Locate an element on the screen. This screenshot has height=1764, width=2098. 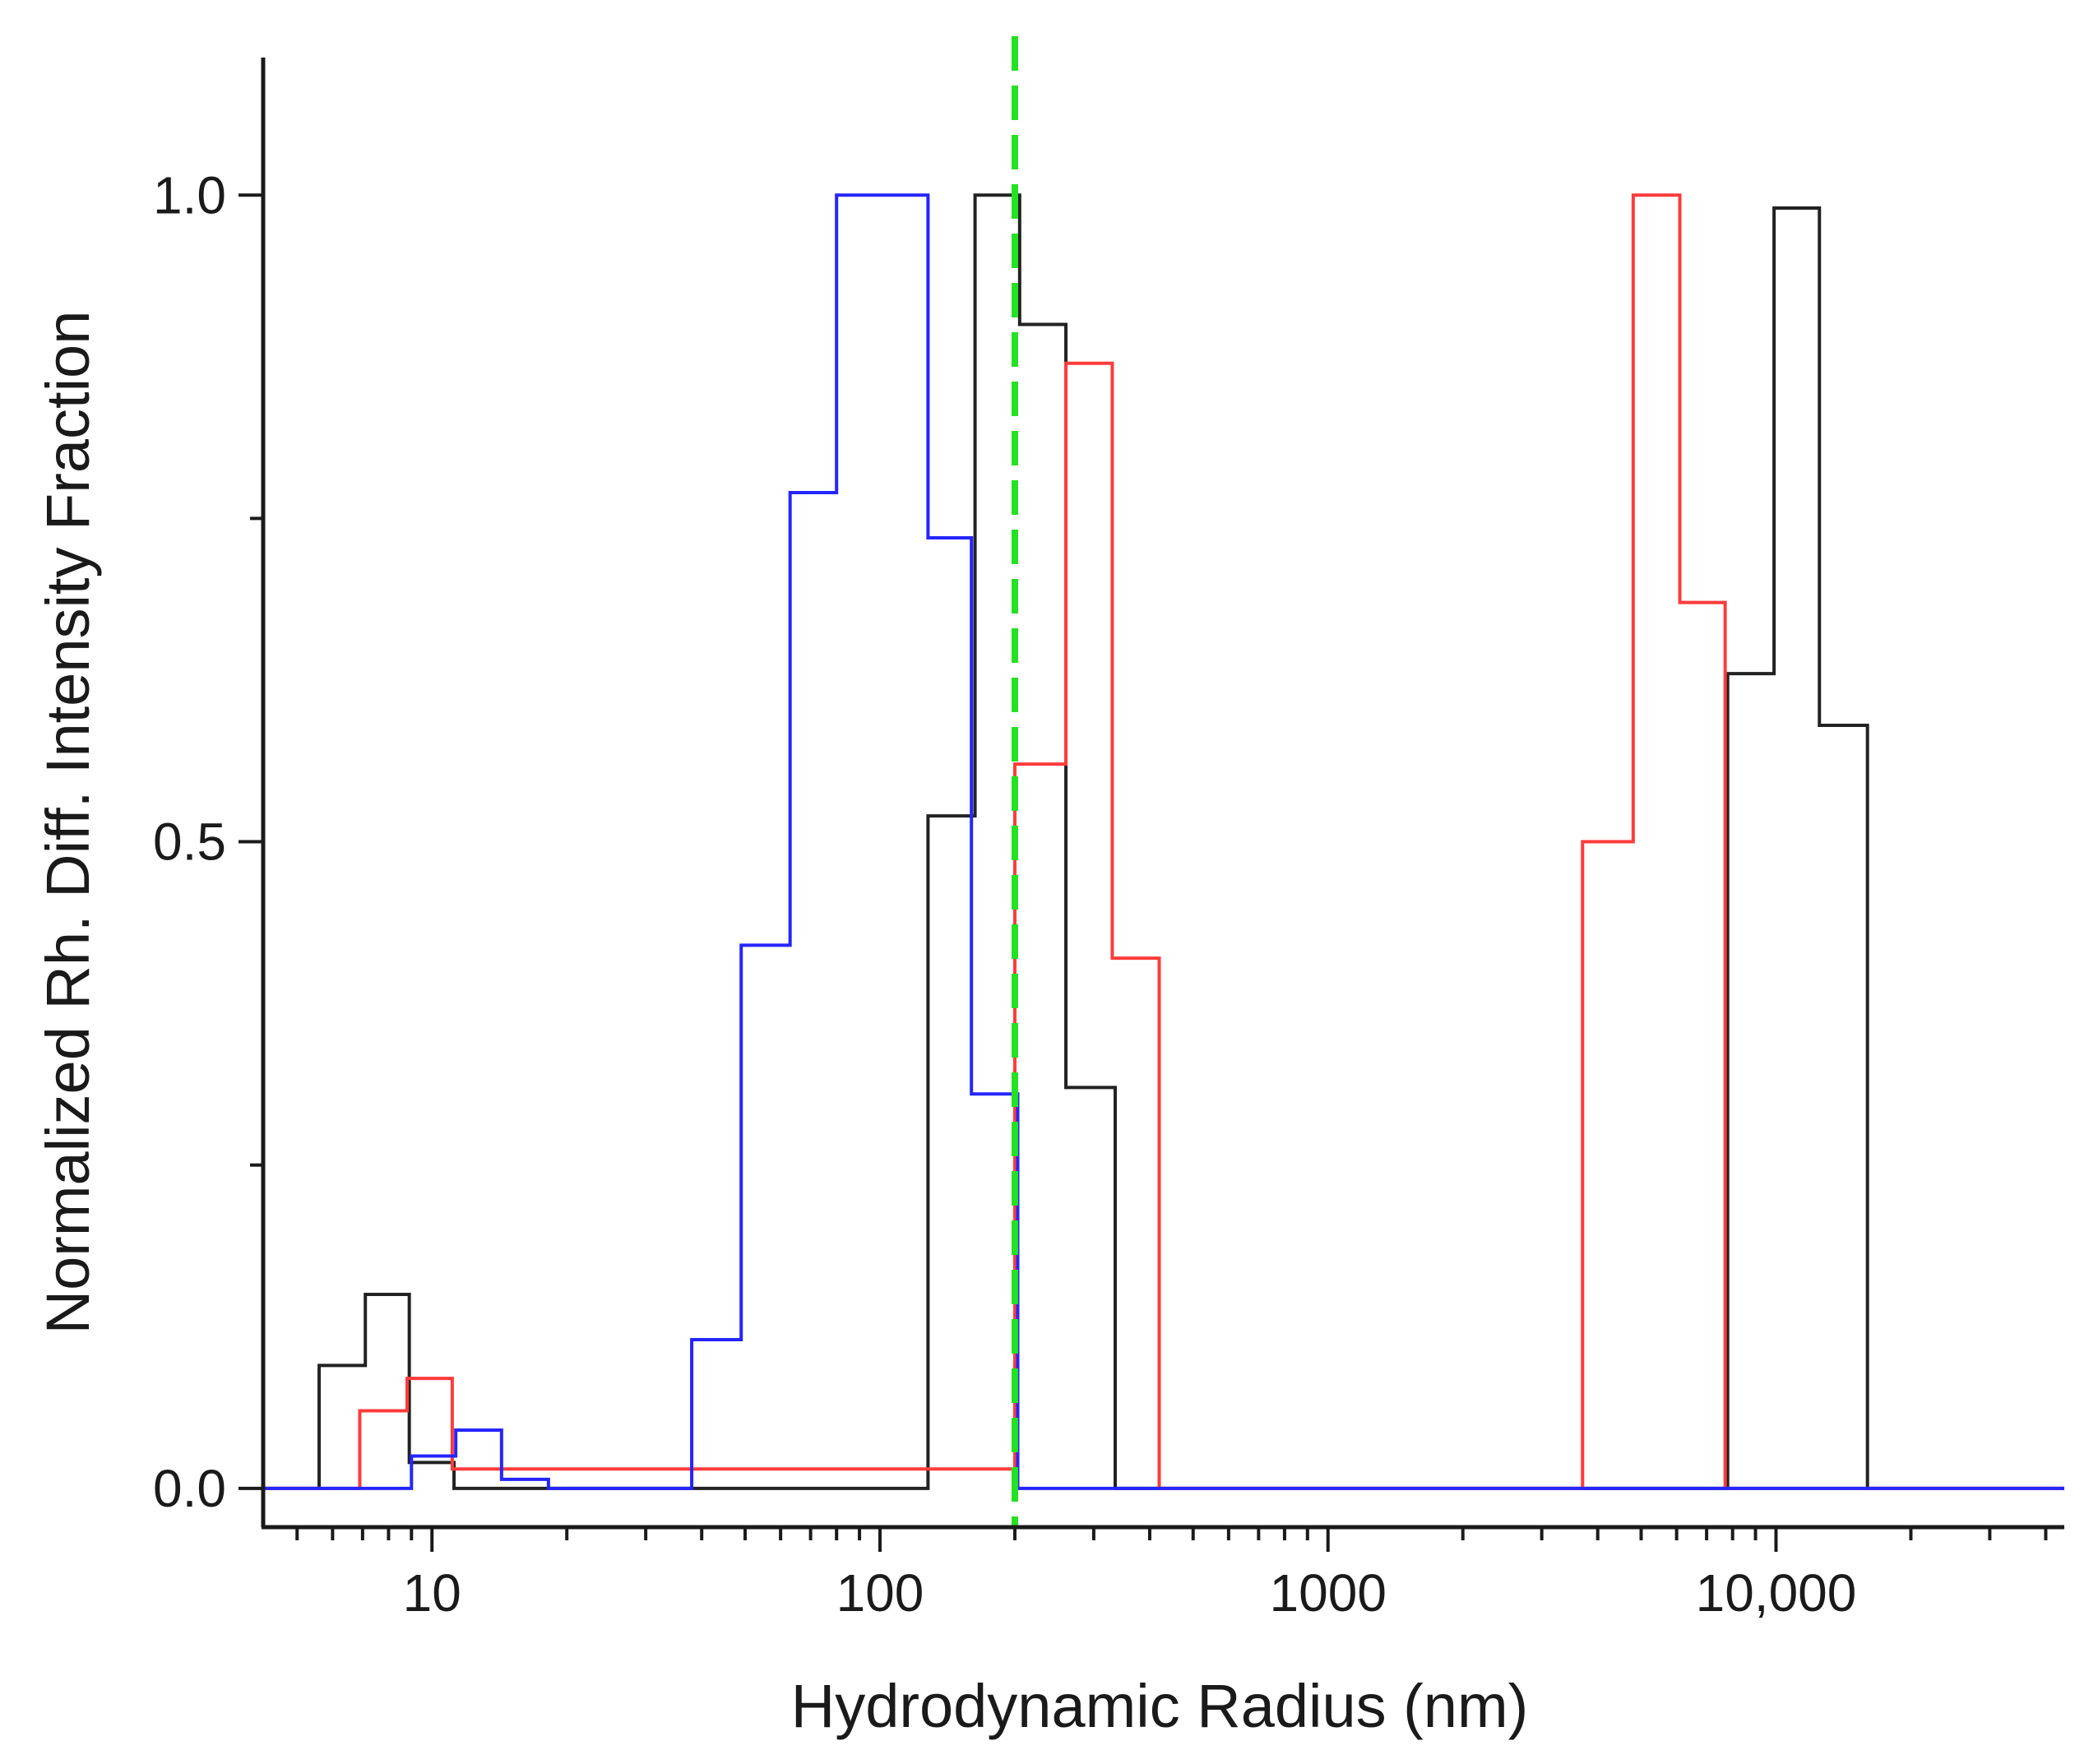
y-tick-label: 1.0 is located at coordinates (189, 195).